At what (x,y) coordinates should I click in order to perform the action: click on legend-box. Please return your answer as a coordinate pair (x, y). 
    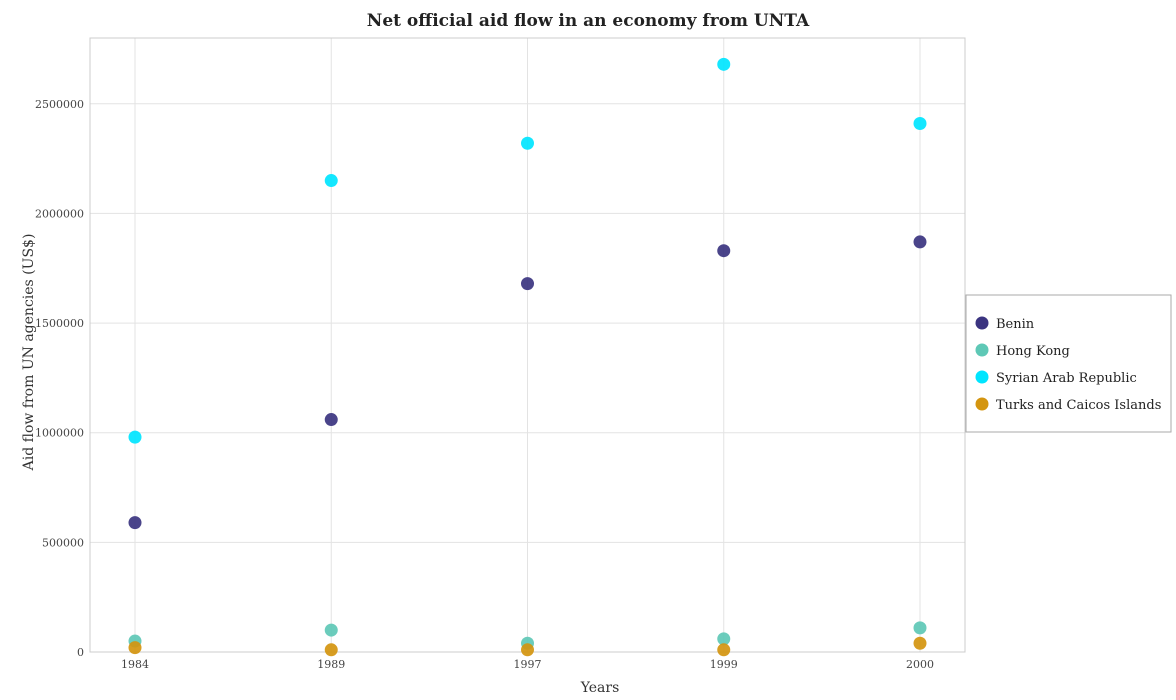
    Looking at the image, I should click on (1068, 363).